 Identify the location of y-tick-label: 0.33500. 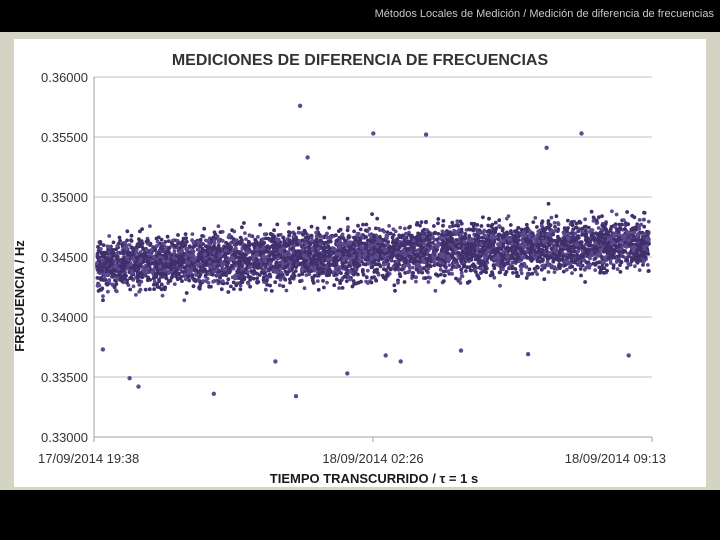
(64, 377).